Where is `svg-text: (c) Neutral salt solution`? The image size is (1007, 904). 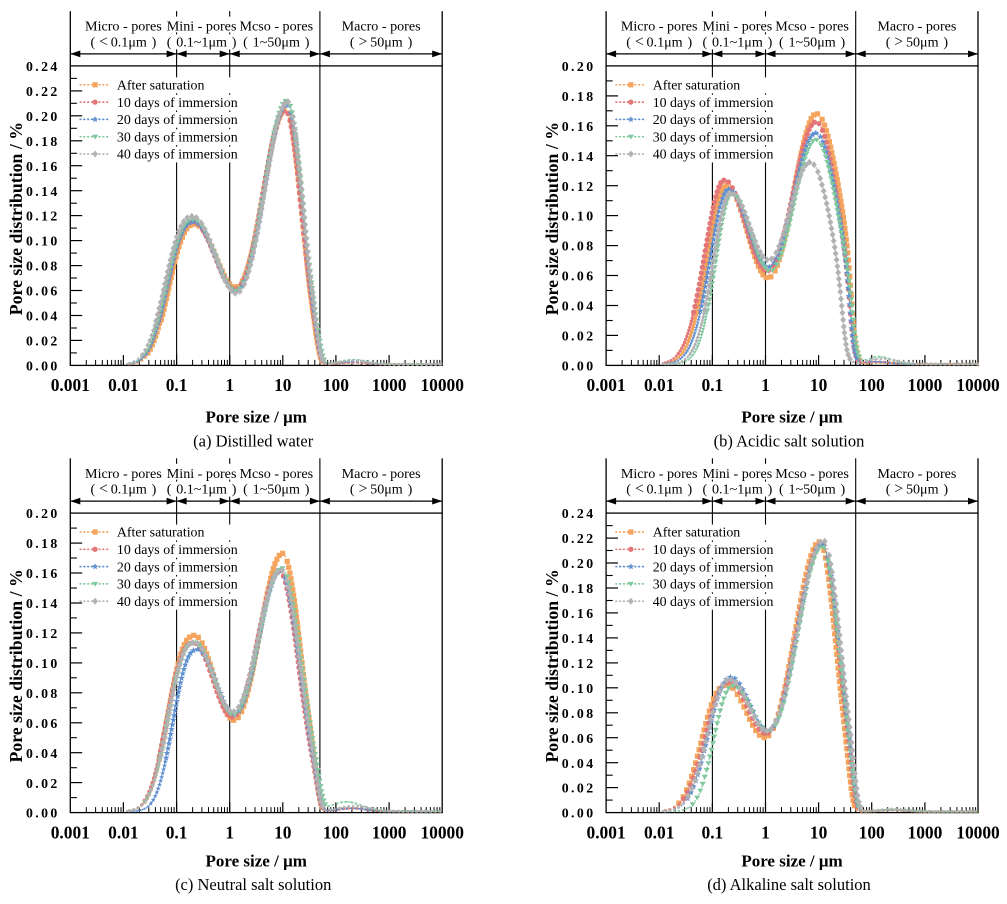 svg-text: (c) Neutral salt solution is located at coordinates (253, 884).